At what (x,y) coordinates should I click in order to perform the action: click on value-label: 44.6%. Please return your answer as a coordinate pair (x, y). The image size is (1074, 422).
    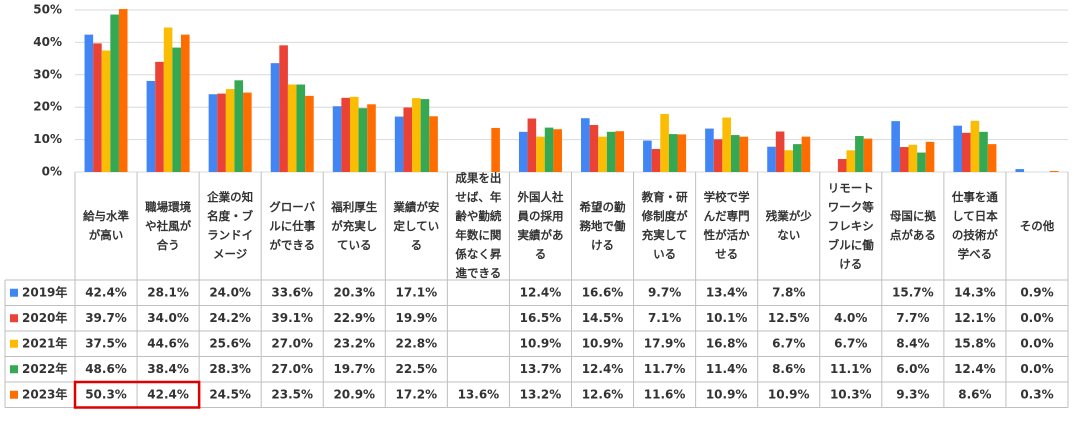
    Looking at the image, I should click on (168, 343).